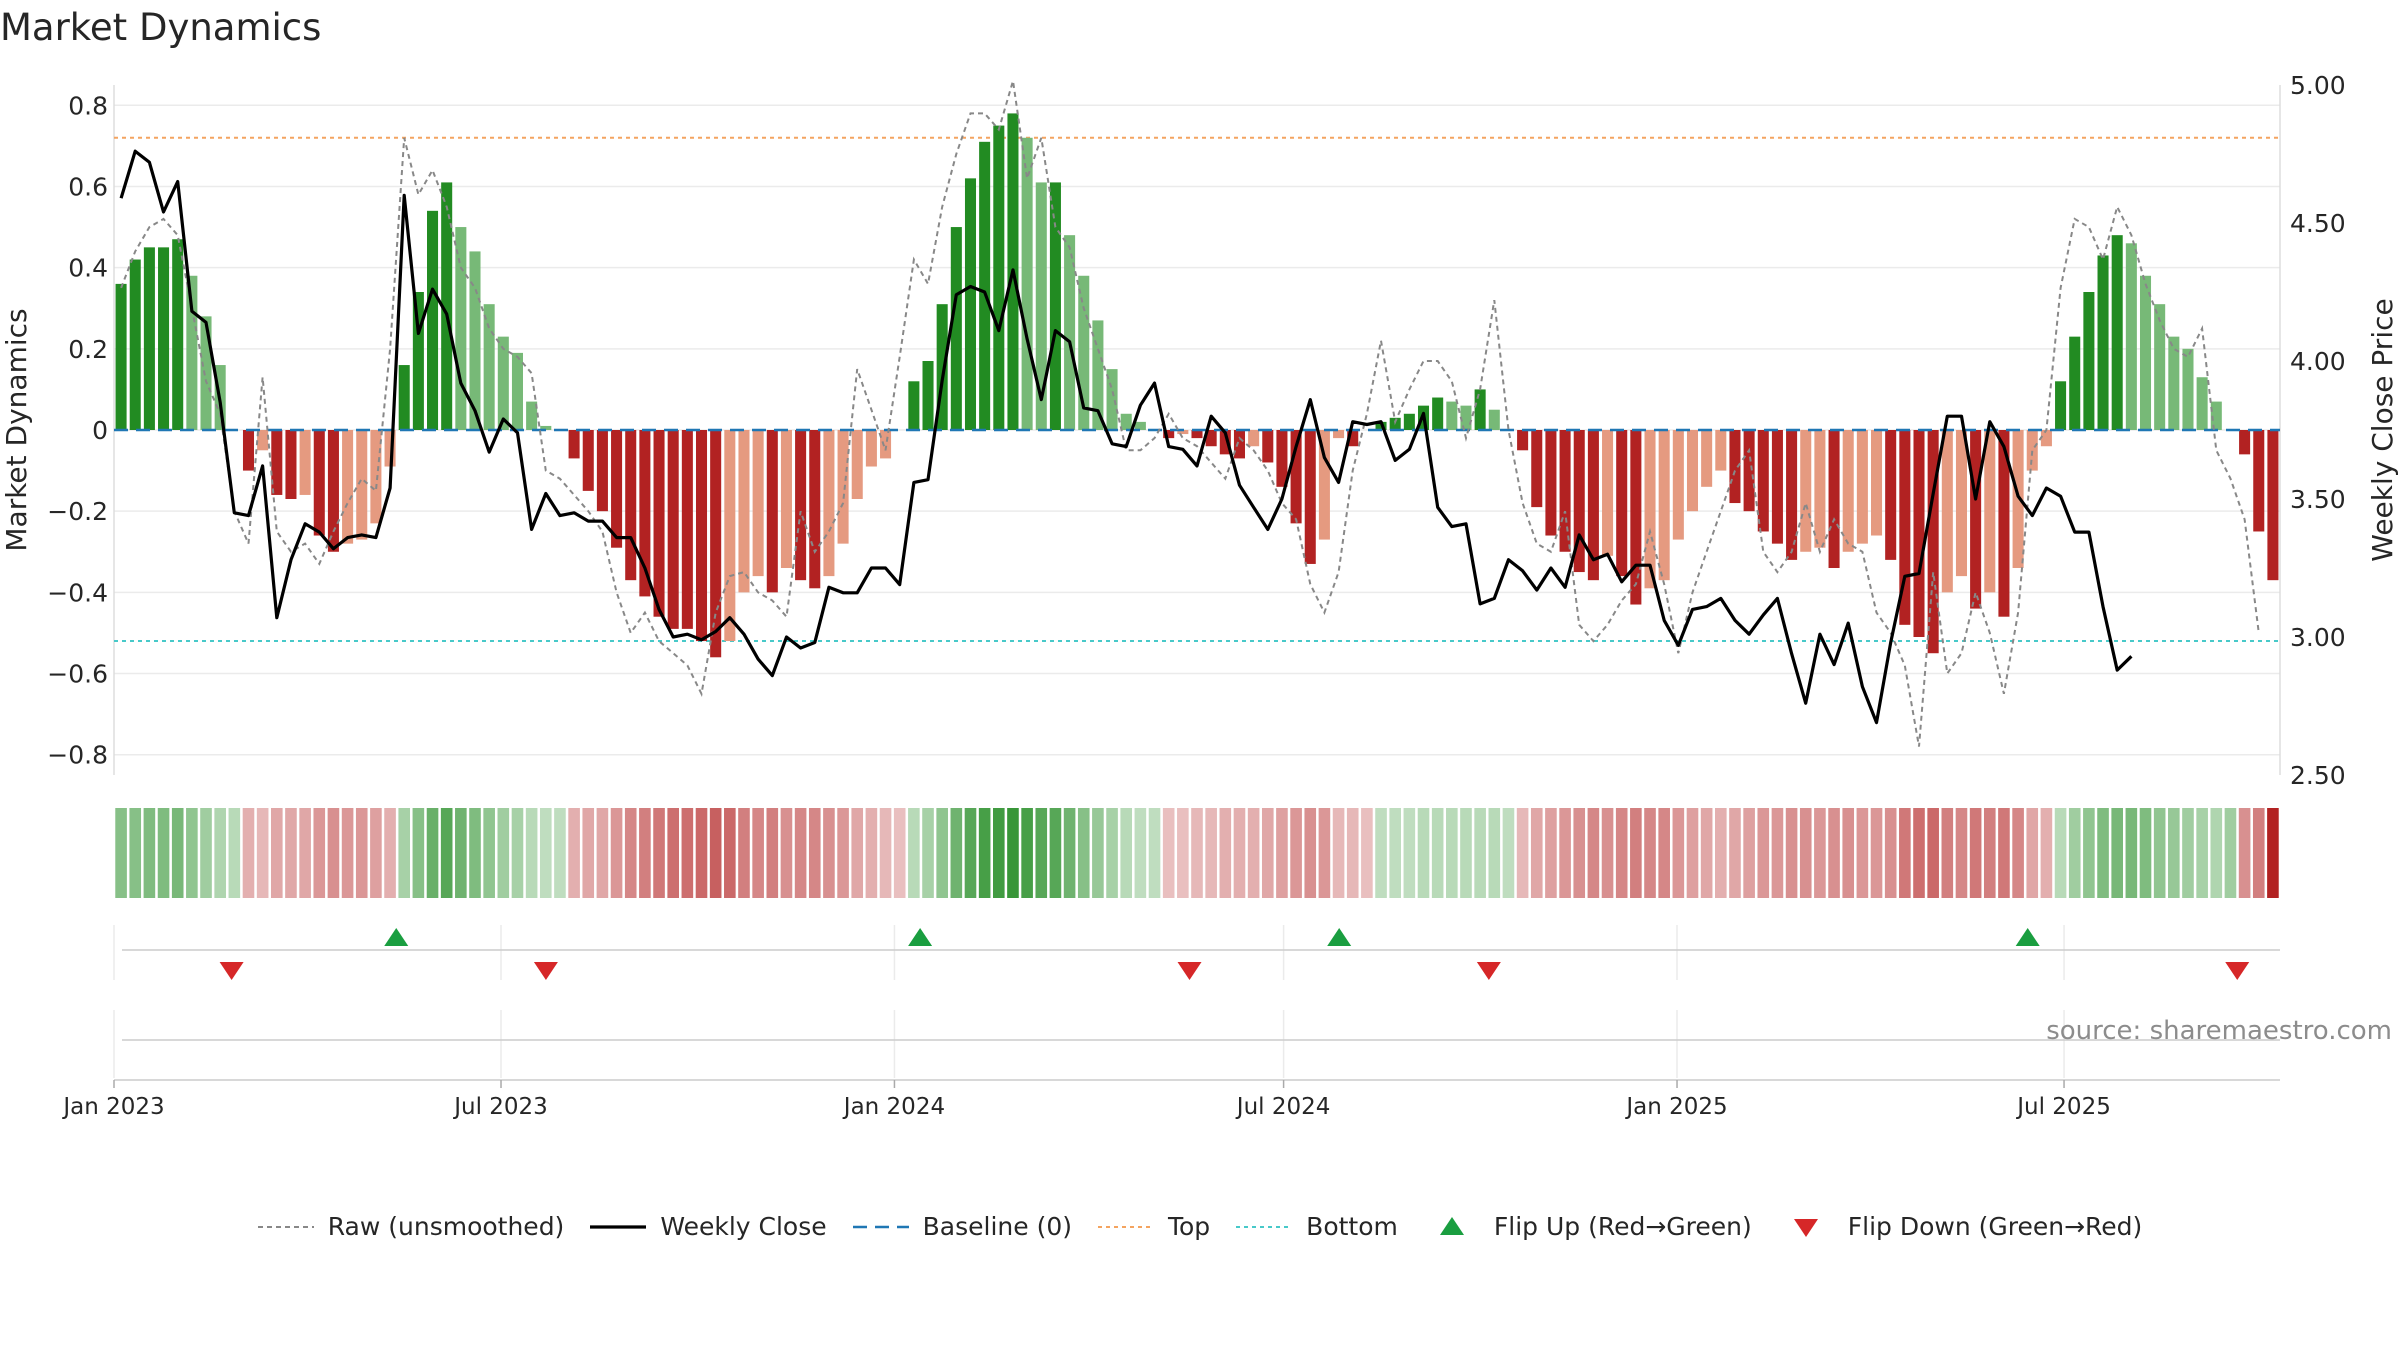  I want to click on y-tick-label-right: 3.50, so click(2318, 499).